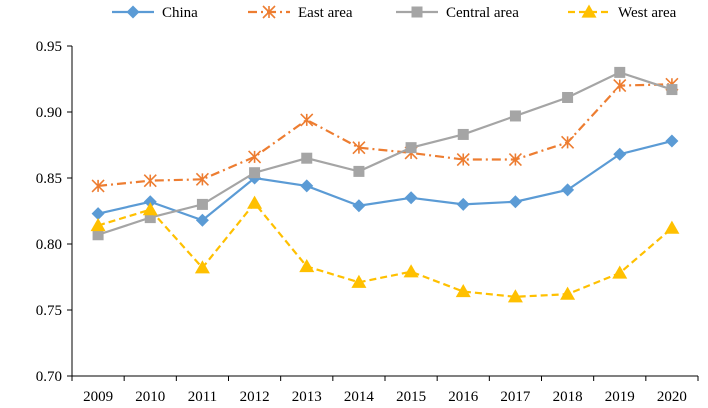 This screenshot has width=708, height=408. What do you see at coordinates (325, 13) in the screenshot?
I see `legend-label: East area` at bounding box center [325, 13].